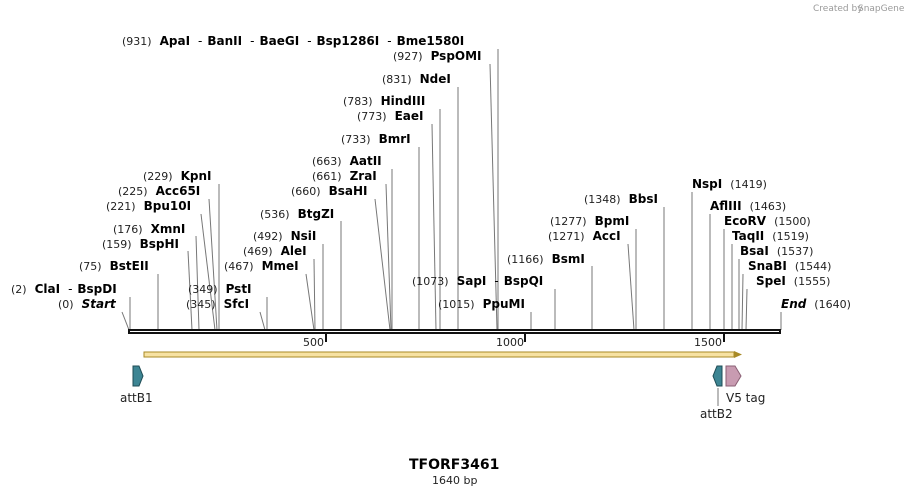 The width and height of the screenshot is (910, 495). I want to click on enzyme-label: SfcI, so click(236, 304).